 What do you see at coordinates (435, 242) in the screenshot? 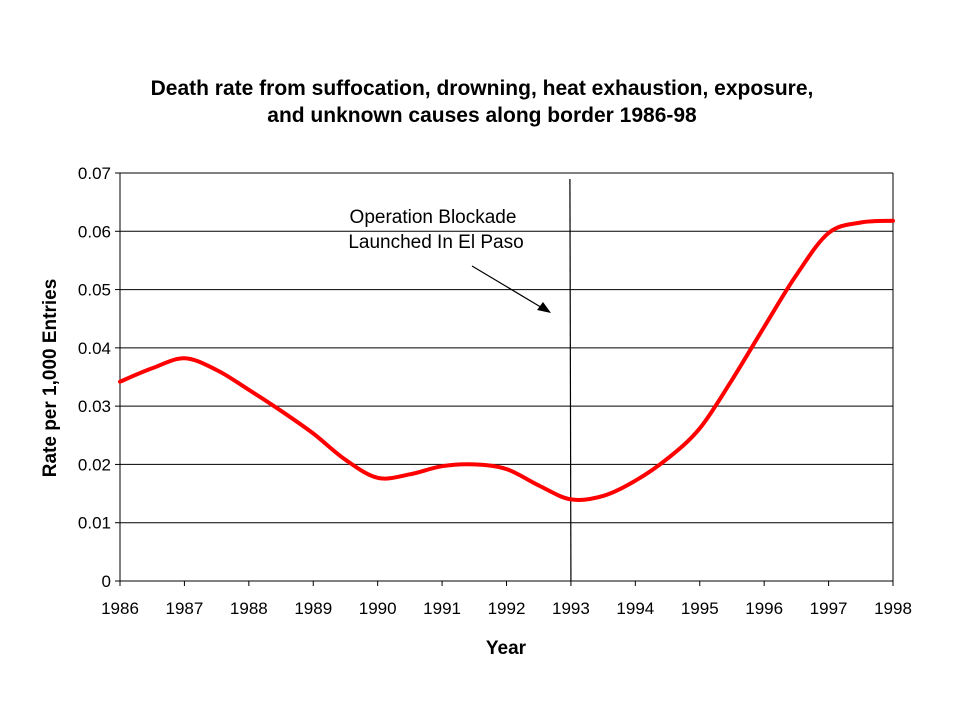
I see `annotation-text-line-2: Launched In El Paso` at bounding box center [435, 242].